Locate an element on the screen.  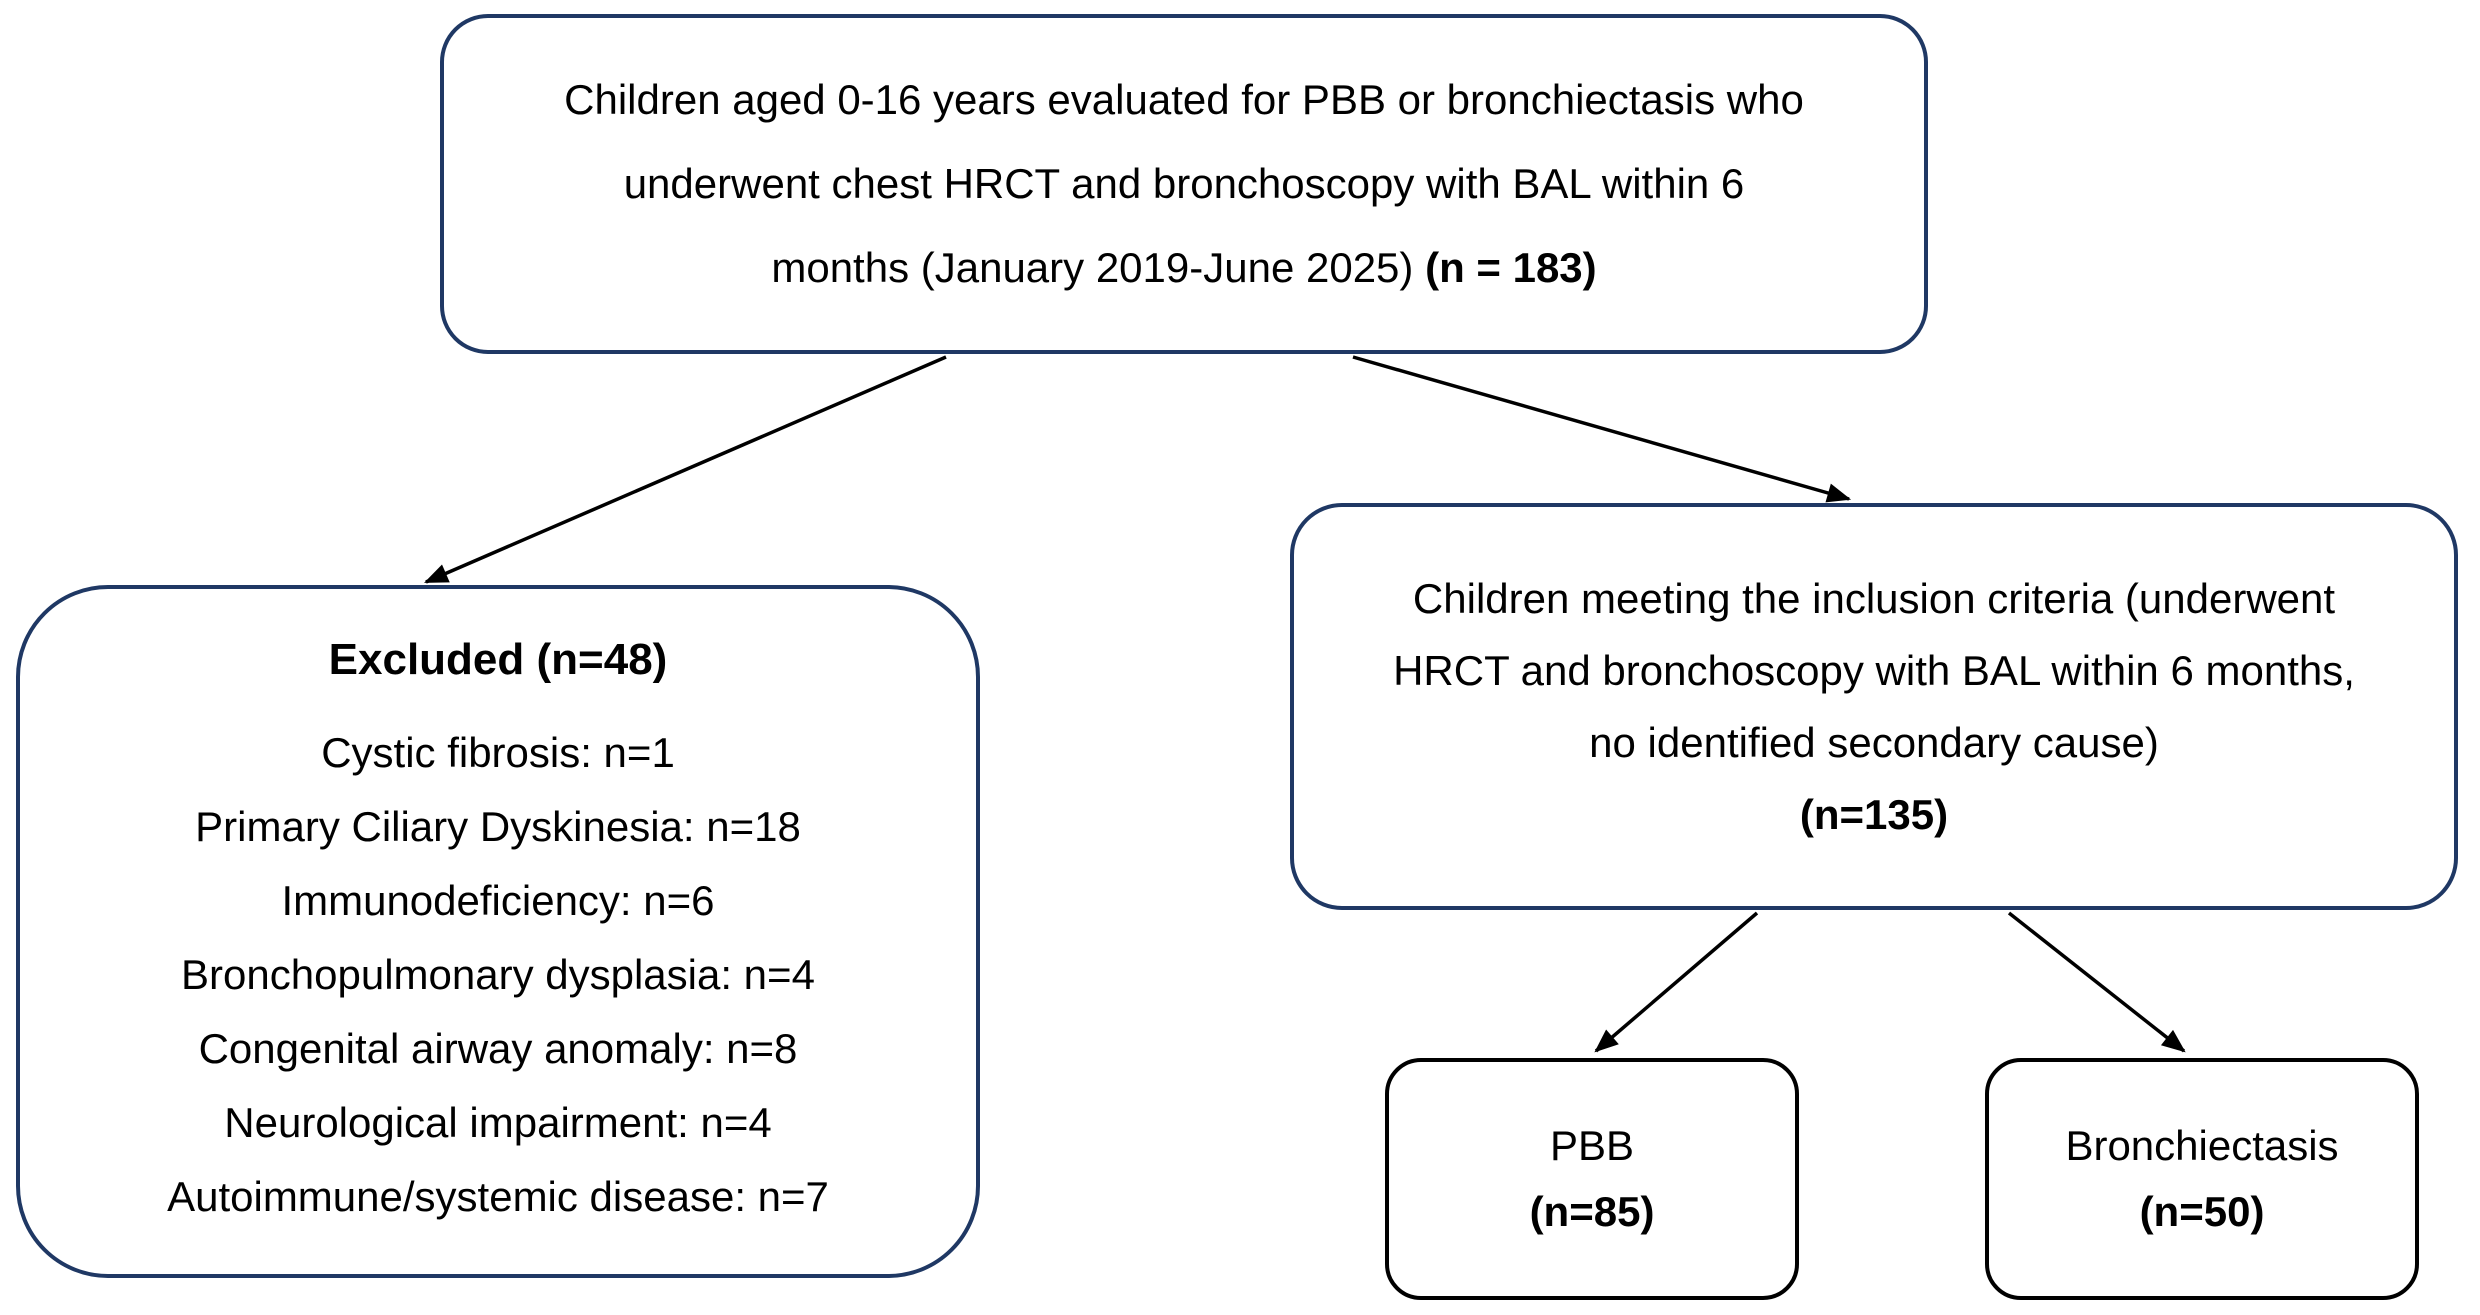
arrow-inclusion-to-pbb-icon is located at coordinates (1676, 982).